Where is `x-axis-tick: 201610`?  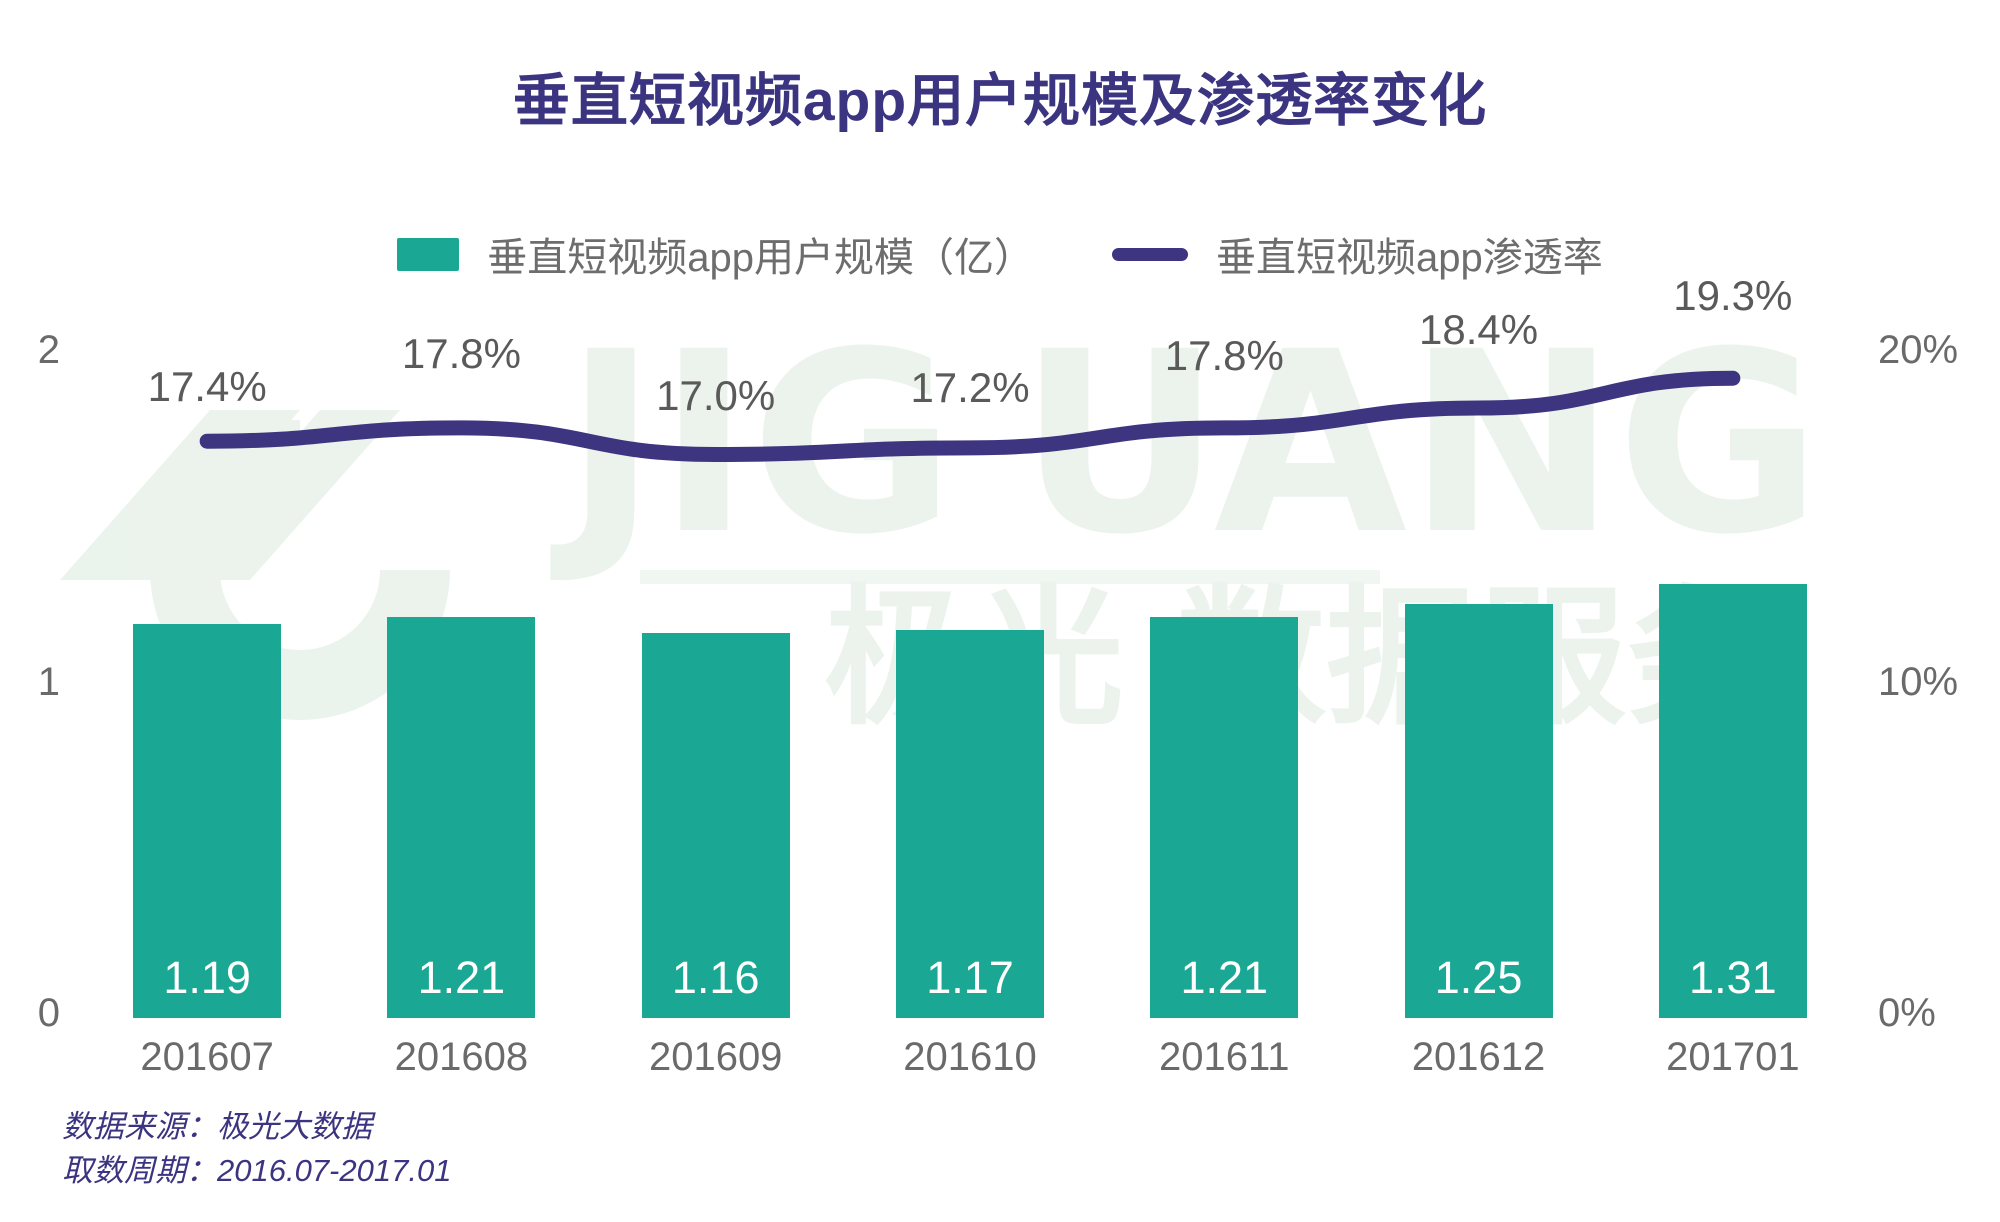 x-axis-tick: 201610 is located at coordinates (970, 1057).